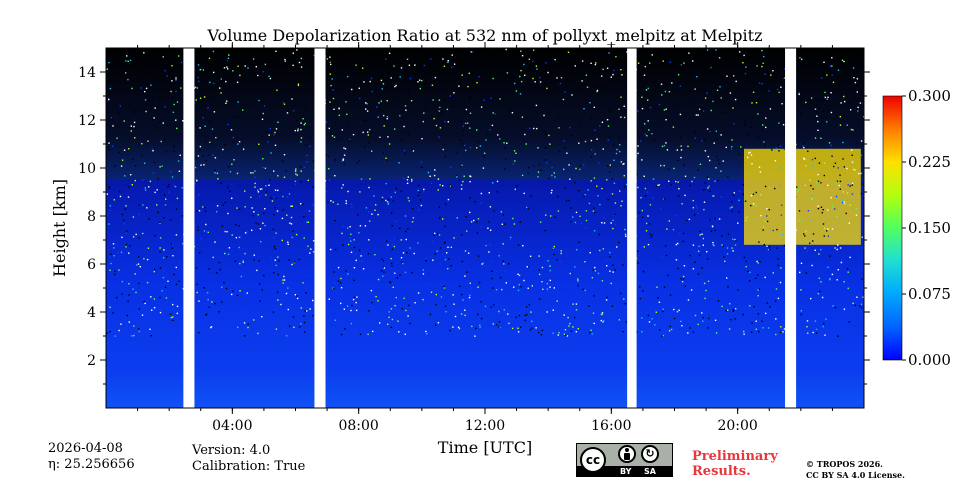 This screenshot has height=481, width=960. What do you see at coordinates (485, 388) in the screenshot?
I see `feature-boundary-layer` at bounding box center [485, 388].